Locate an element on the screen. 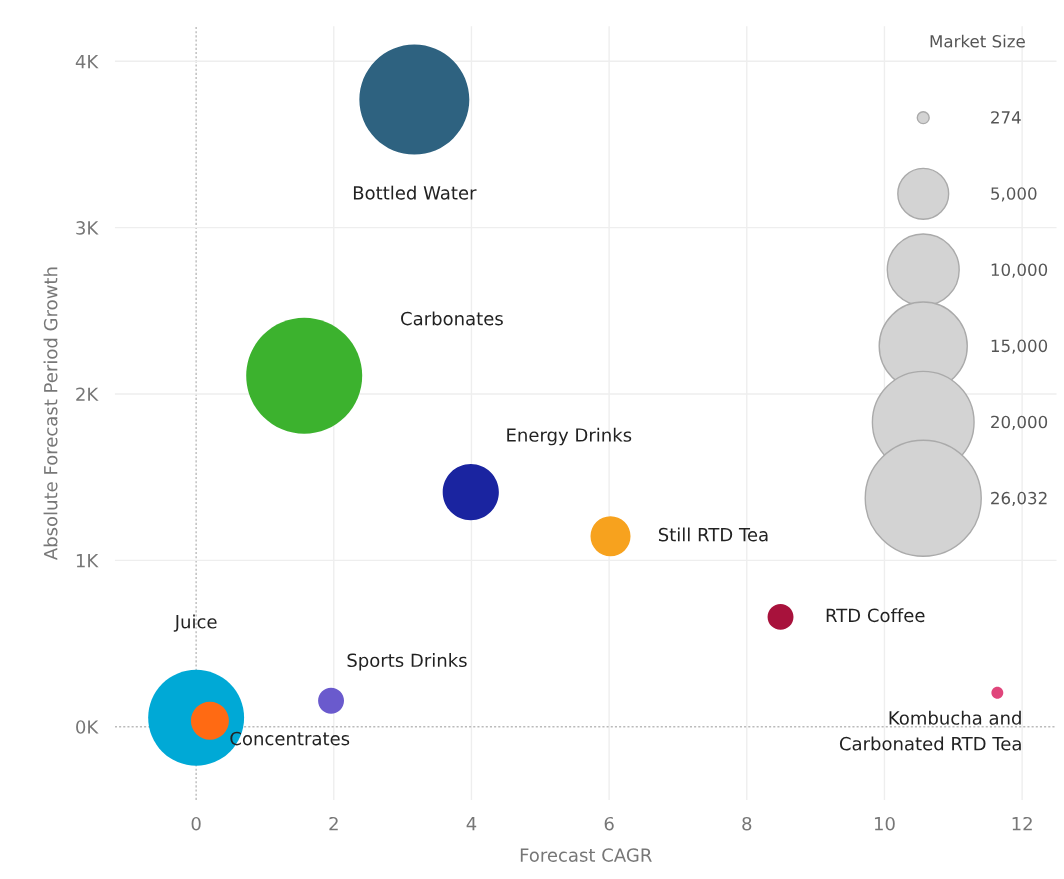  x-tick-label: 10 is located at coordinates (884, 823).